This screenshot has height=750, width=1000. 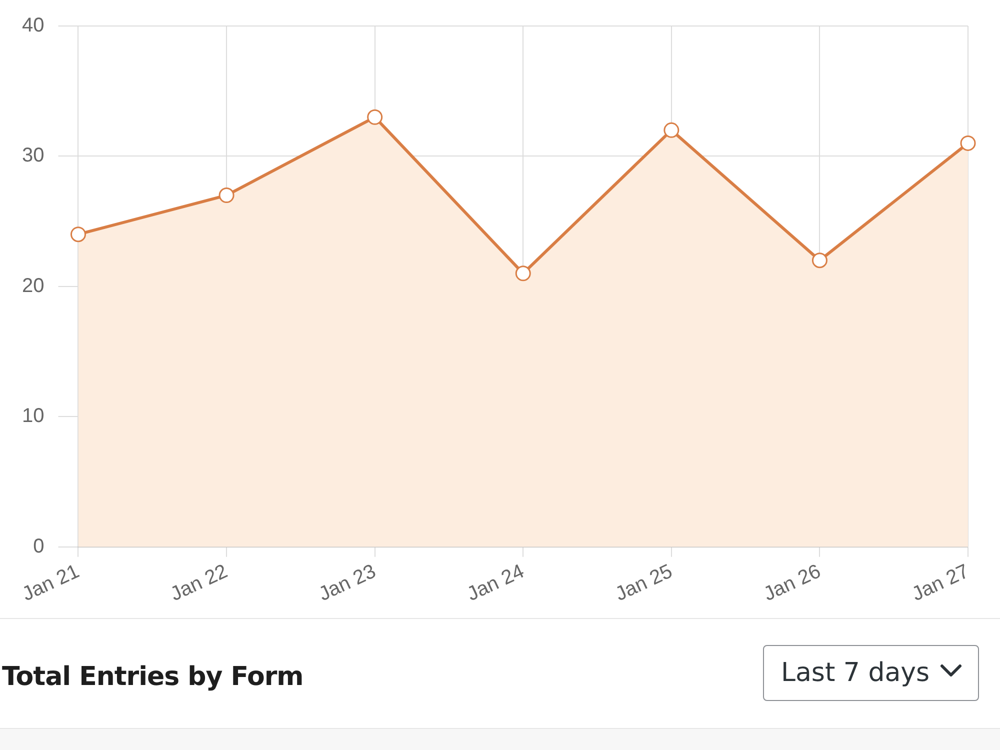 What do you see at coordinates (199, 583) in the screenshot?
I see `x-tick-label: Jan 22` at bounding box center [199, 583].